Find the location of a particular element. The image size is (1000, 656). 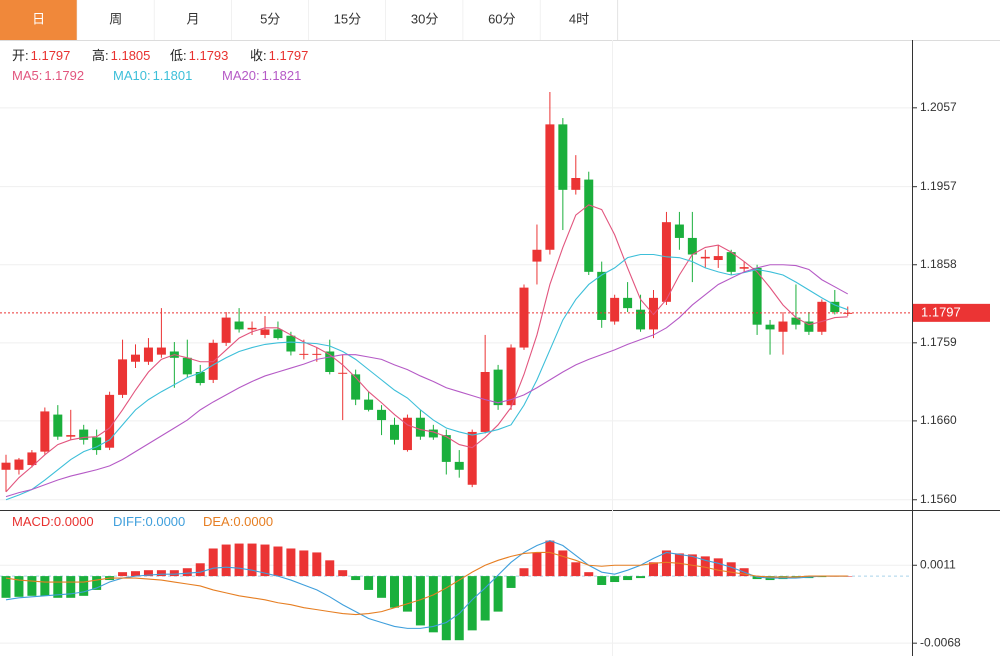

tab-label: 月 is located at coordinates (192, 18).